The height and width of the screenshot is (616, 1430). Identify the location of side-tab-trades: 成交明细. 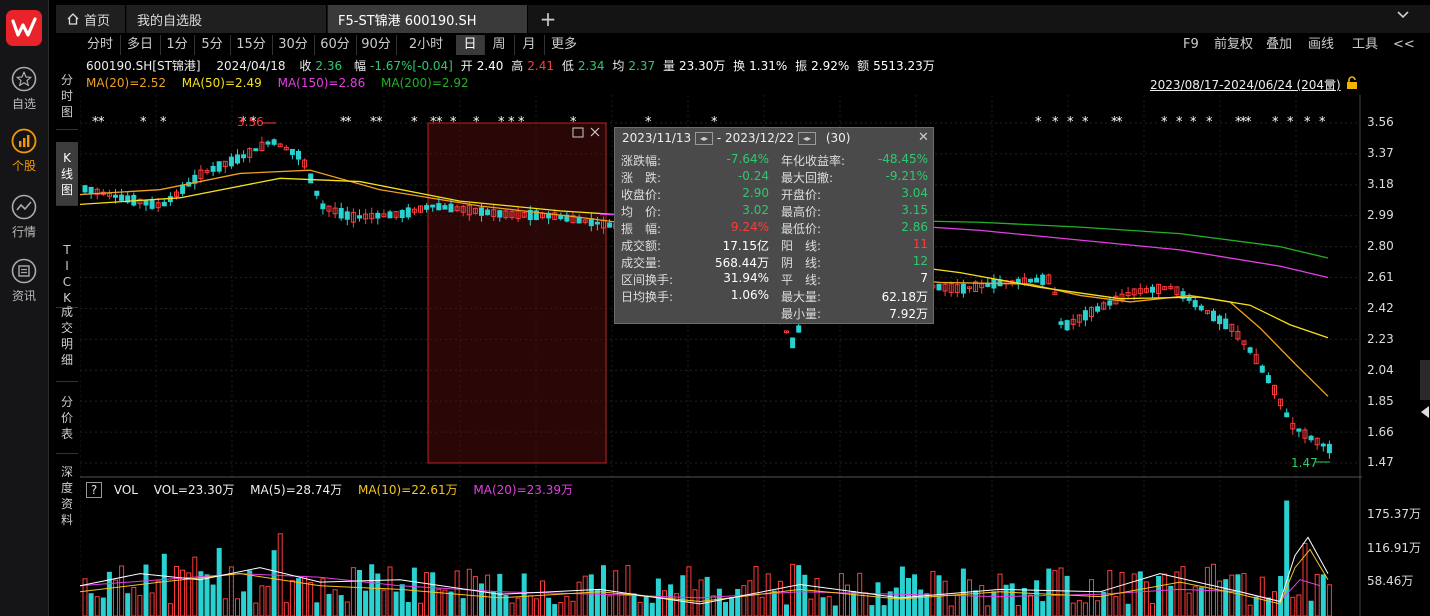
(67, 342).